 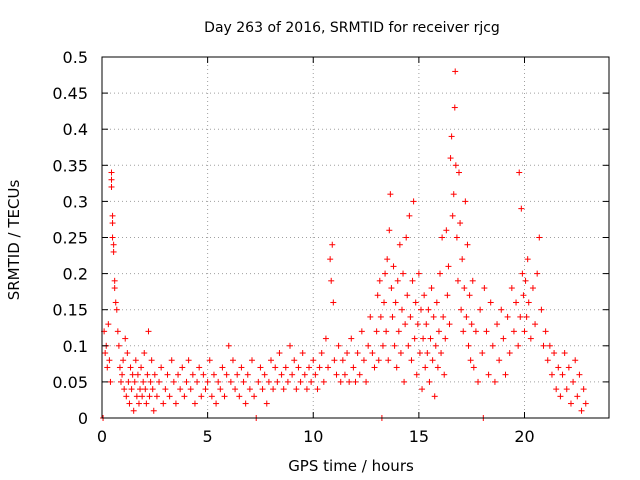 What do you see at coordinates (14, 240) in the screenshot?
I see `y-axis-title: SRMTID / TECUs` at bounding box center [14, 240].